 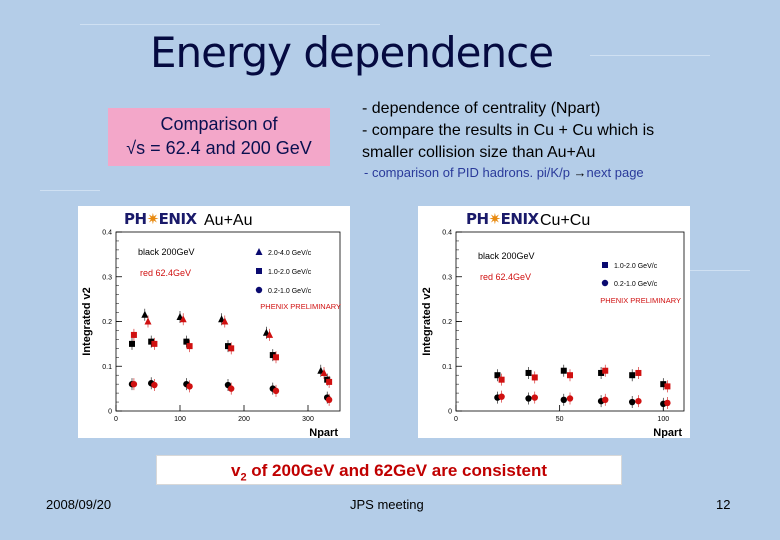 I want to click on sub-bullet-tail: next page, so click(x=615, y=172).